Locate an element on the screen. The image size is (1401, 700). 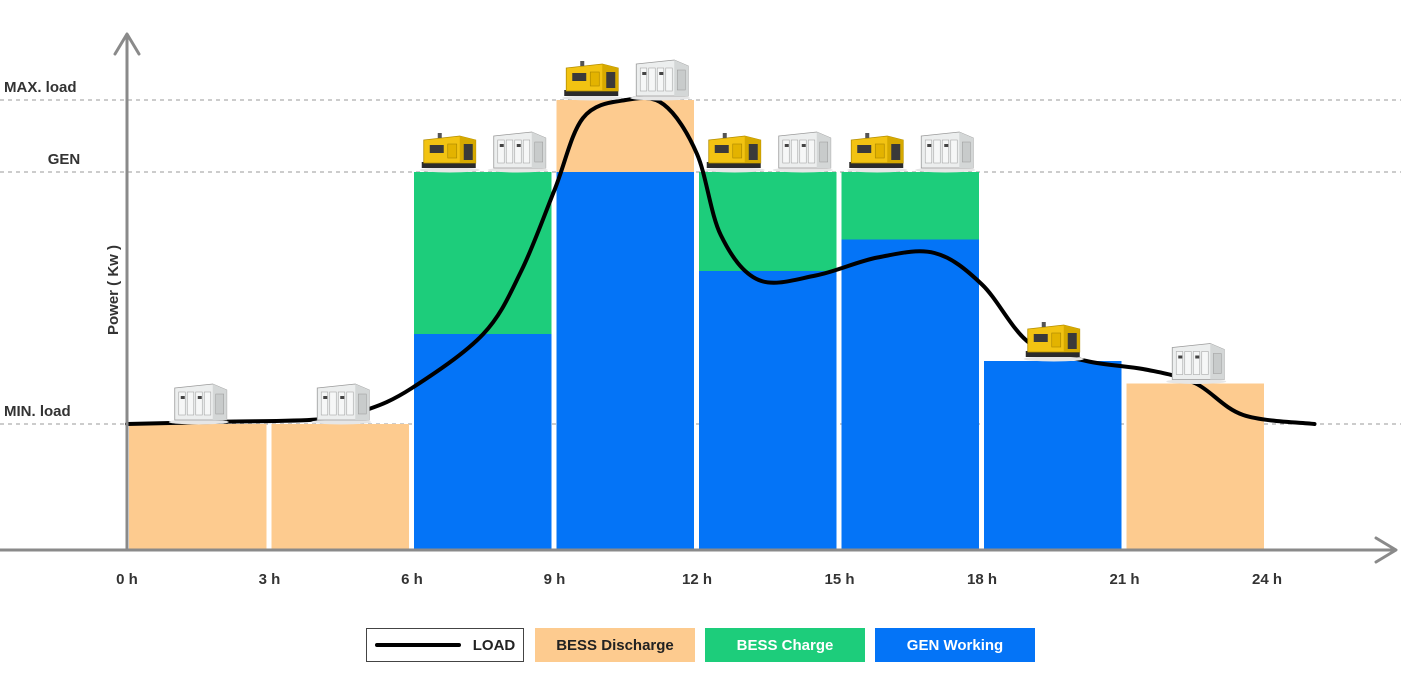
x-axis-arrow is located at coordinates (1386, 550).